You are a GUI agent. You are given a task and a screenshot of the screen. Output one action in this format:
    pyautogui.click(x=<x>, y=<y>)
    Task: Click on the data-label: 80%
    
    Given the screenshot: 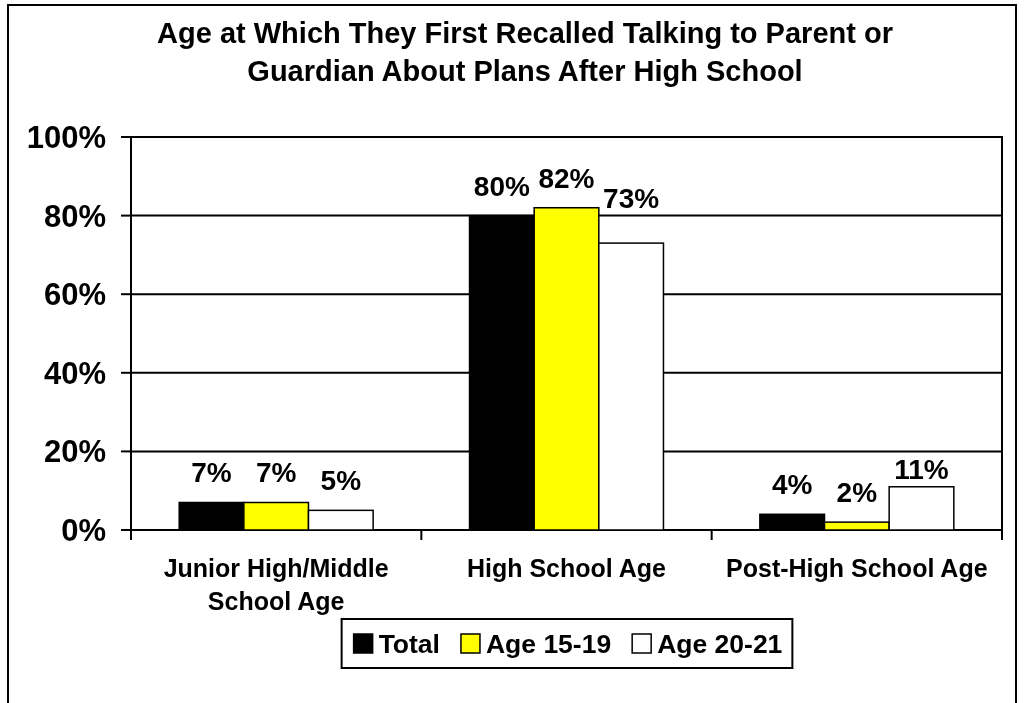 What is the action you would take?
    pyautogui.click(x=501, y=186)
    